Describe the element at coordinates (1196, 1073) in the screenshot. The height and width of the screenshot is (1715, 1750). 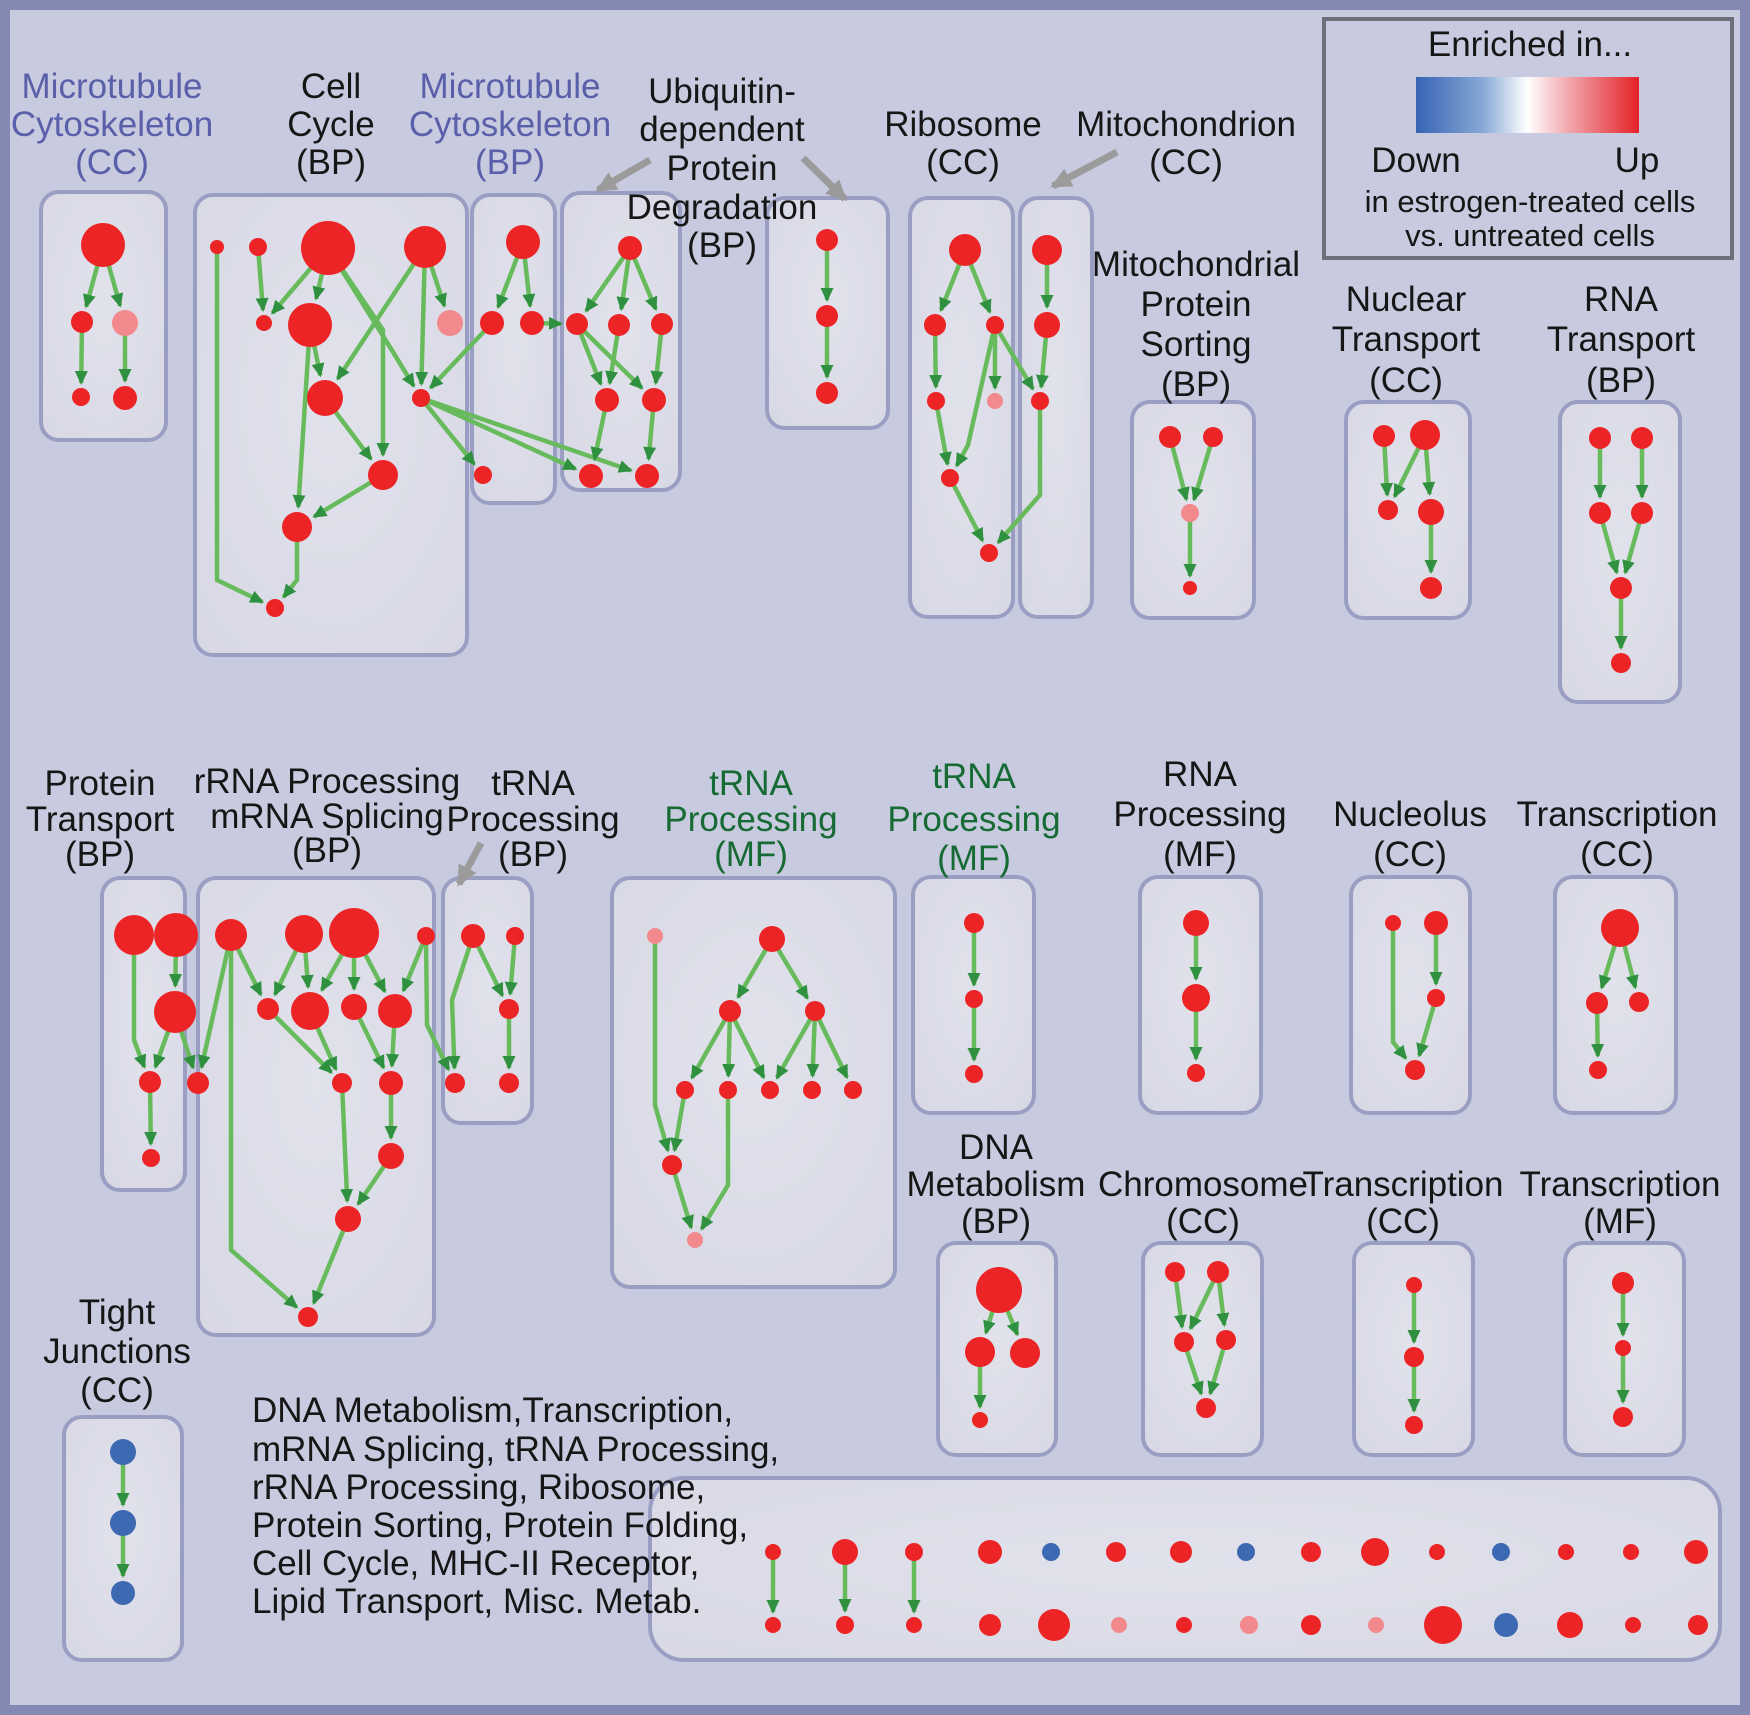
I see `gene-node-w3` at that location.